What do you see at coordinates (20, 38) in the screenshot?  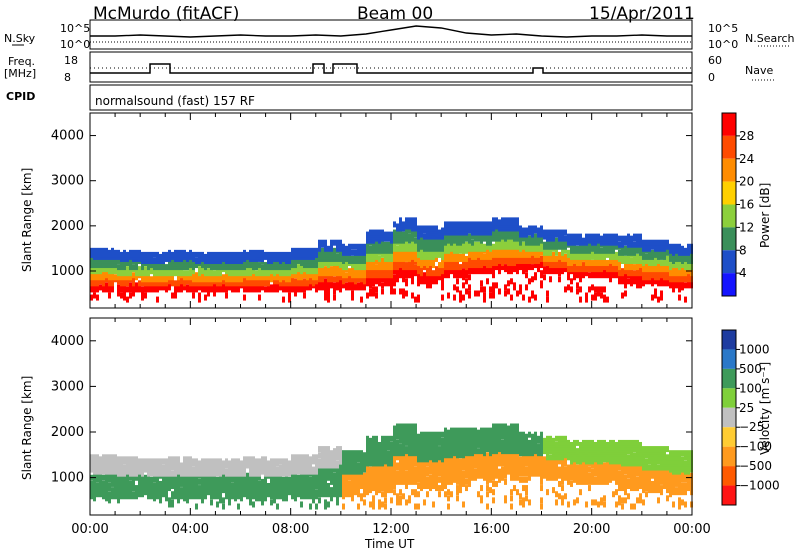 I see `nsky-label: N.Sky` at bounding box center [20, 38].